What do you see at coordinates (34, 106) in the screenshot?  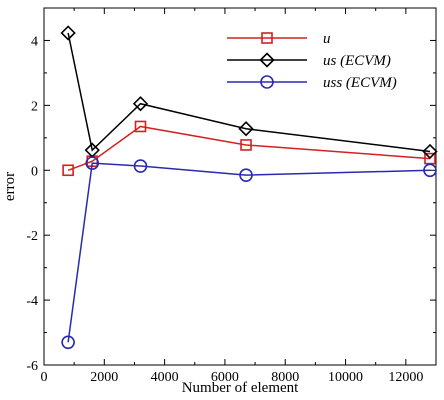 I see `y-tick-label: 2` at bounding box center [34, 106].